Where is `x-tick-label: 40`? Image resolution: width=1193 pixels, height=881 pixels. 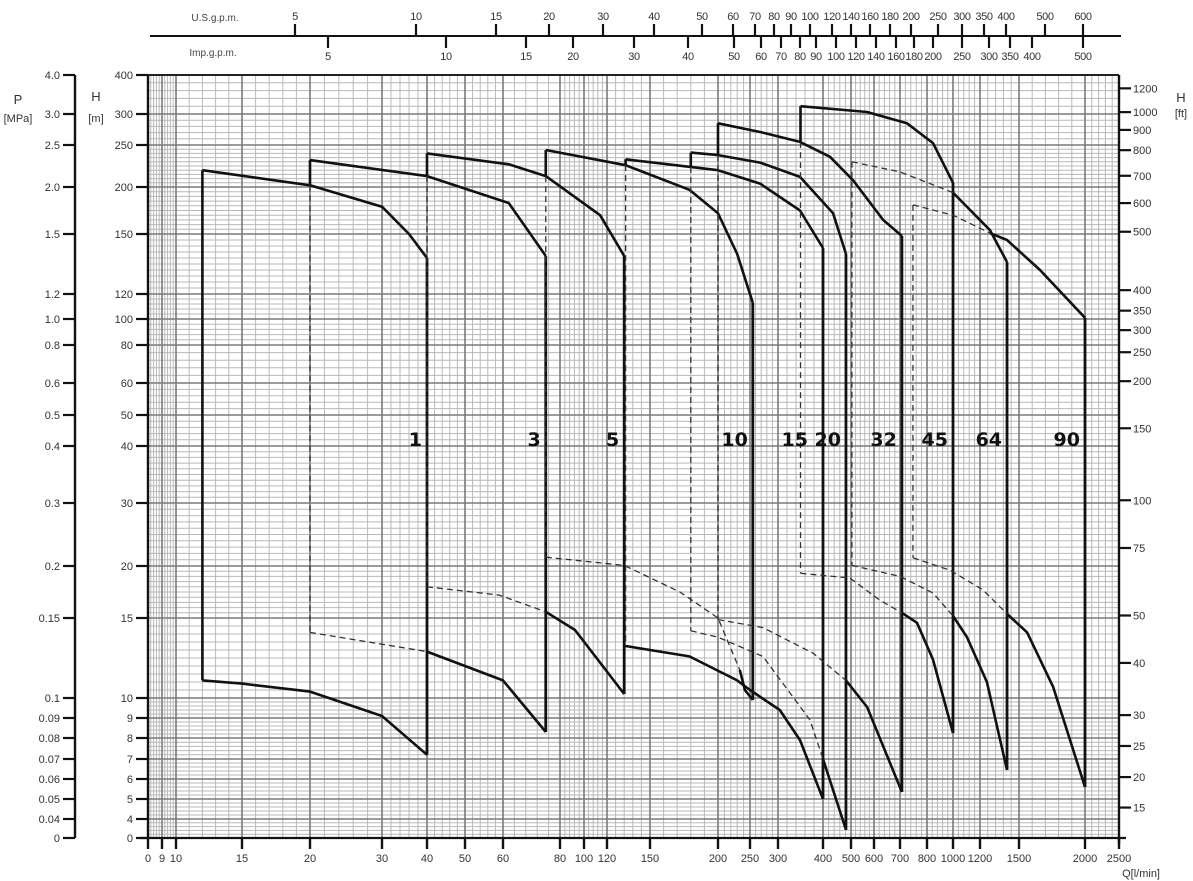
x-tick-label: 40 is located at coordinates (427, 859).